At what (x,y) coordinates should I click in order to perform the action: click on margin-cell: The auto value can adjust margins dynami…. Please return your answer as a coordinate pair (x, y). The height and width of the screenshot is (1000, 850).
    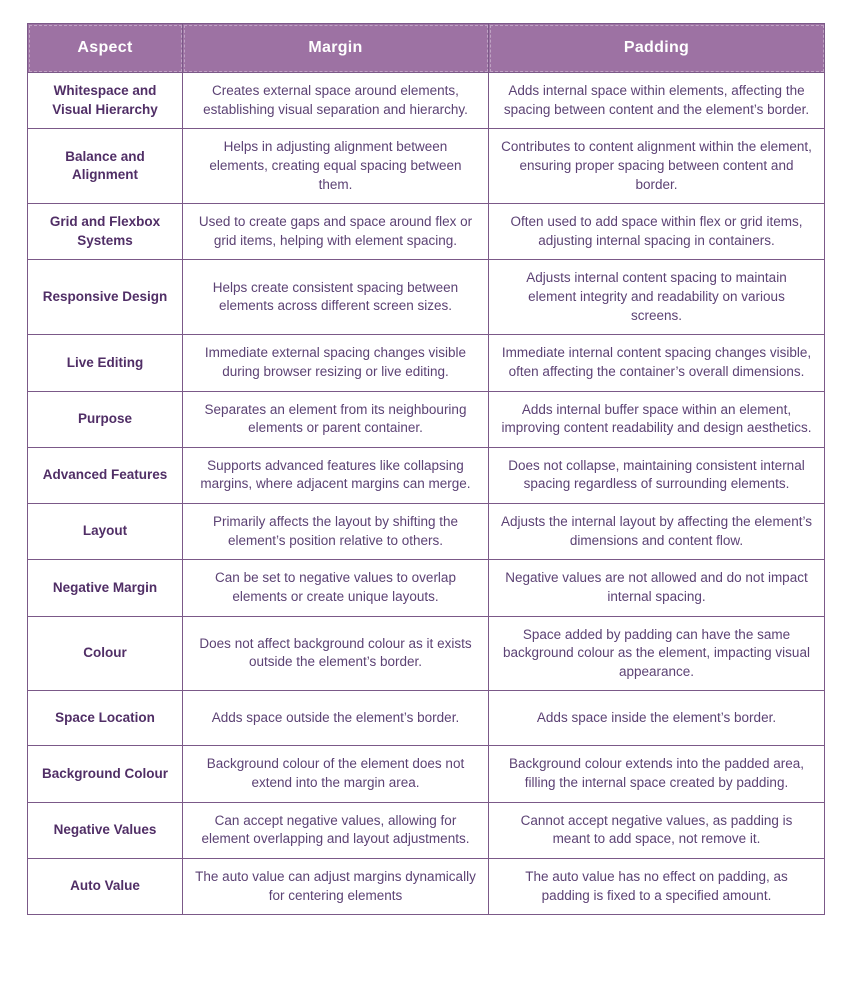
    Looking at the image, I should click on (335, 886).